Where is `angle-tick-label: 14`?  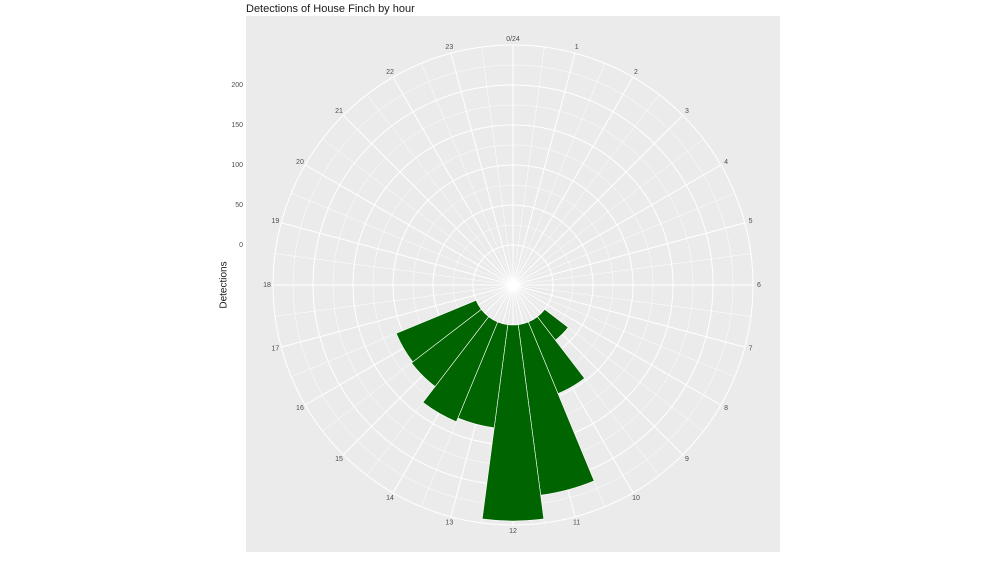
angle-tick-label: 14 is located at coordinates (390, 498).